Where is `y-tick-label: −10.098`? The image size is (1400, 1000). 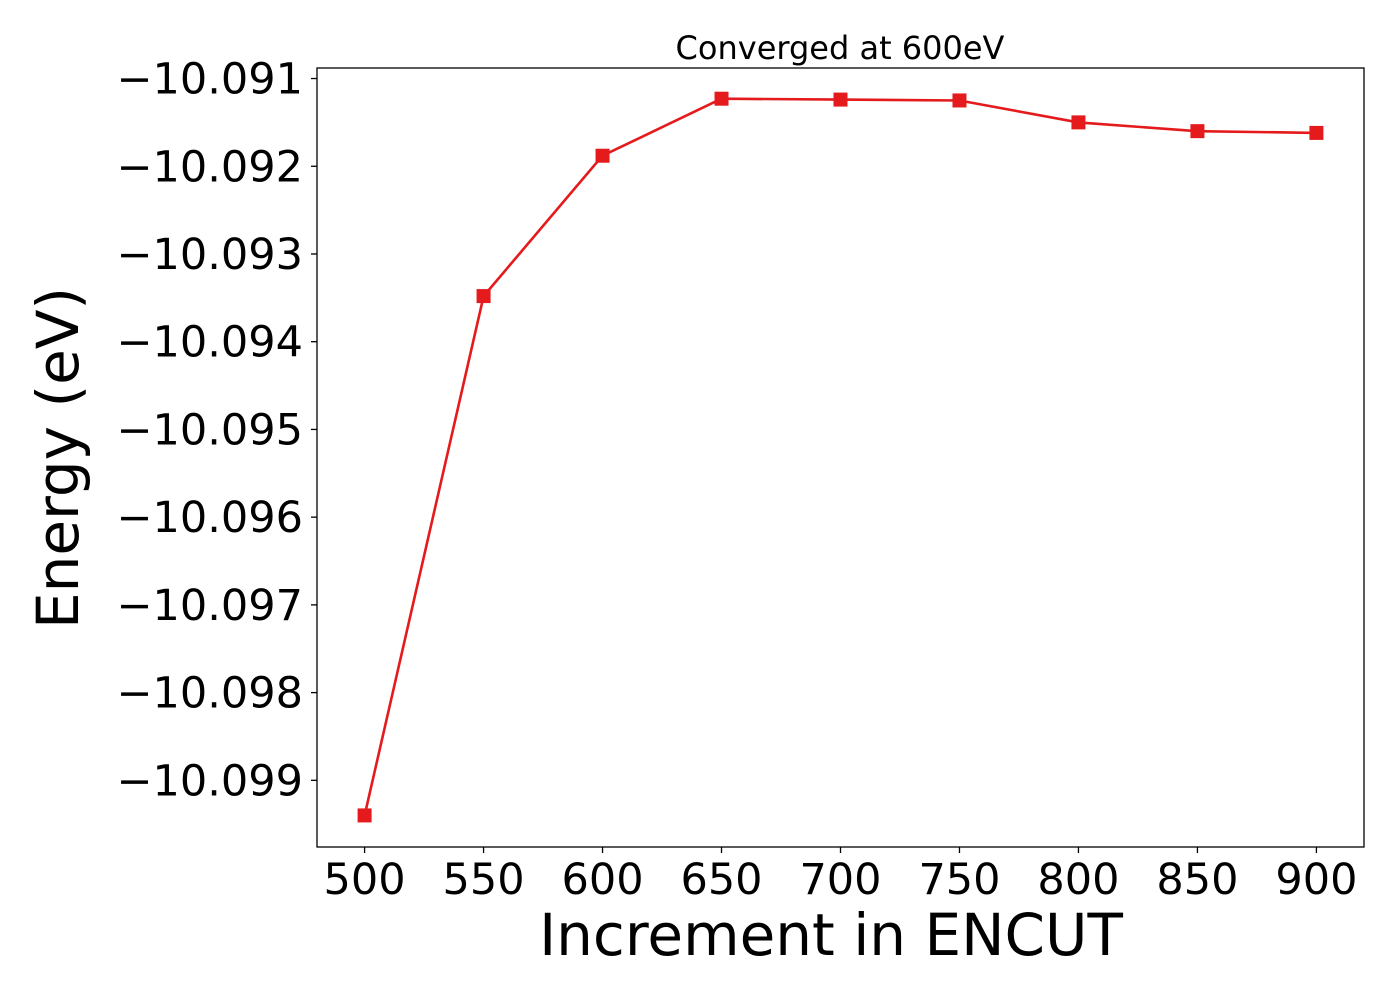
y-tick-label: −10.098 is located at coordinates (210, 694).